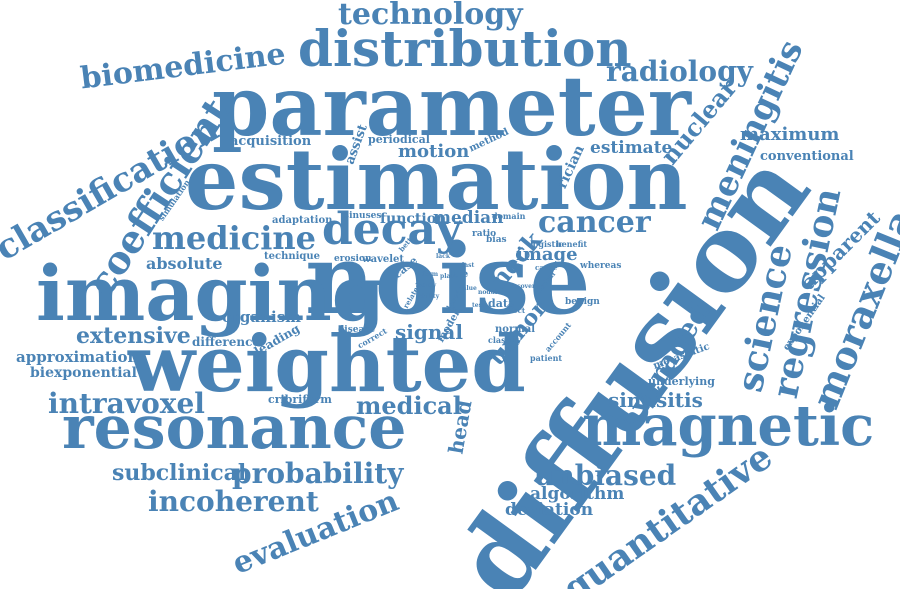 The height and width of the screenshot is (589, 900). What do you see at coordinates (490, 292) in the screenshot?
I see `word-nodule: nodule` at bounding box center [490, 292].